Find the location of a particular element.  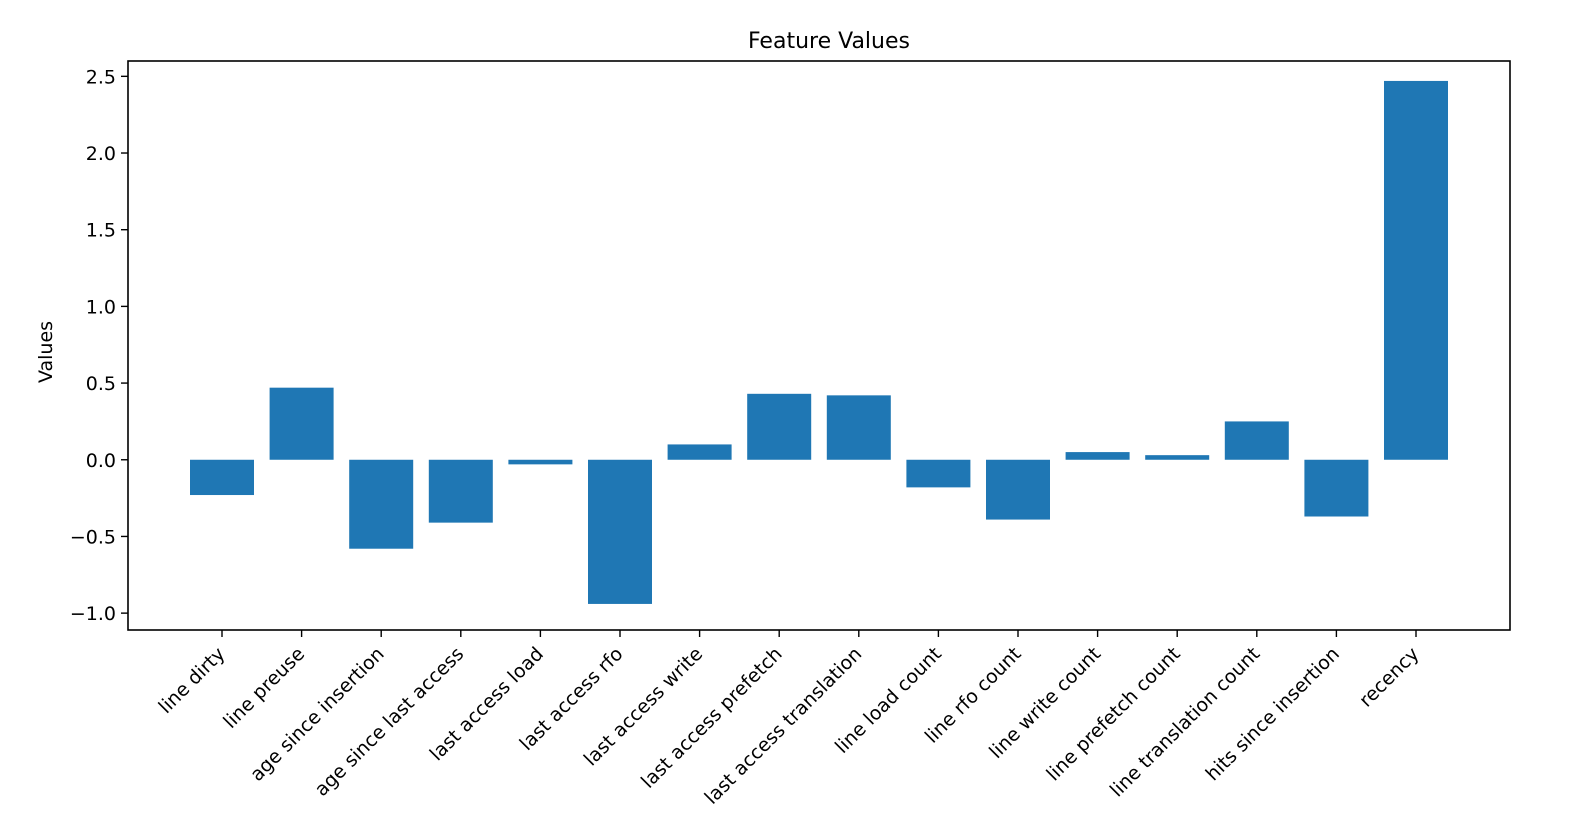

y-axis-label: Values is located at coordinates (46, 352).